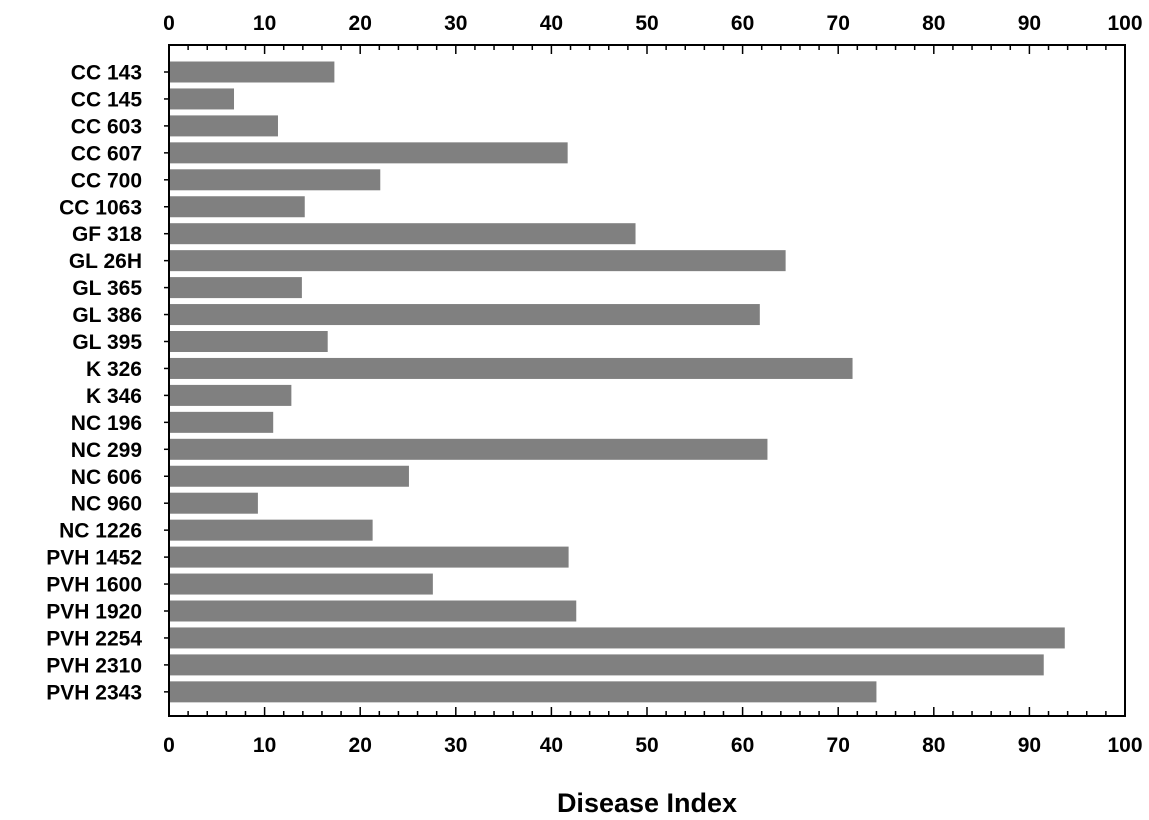 The height and width of the screenshot is (820, 1149). I want to click on x-tick-label-bottom: 80, so click(933, 745).